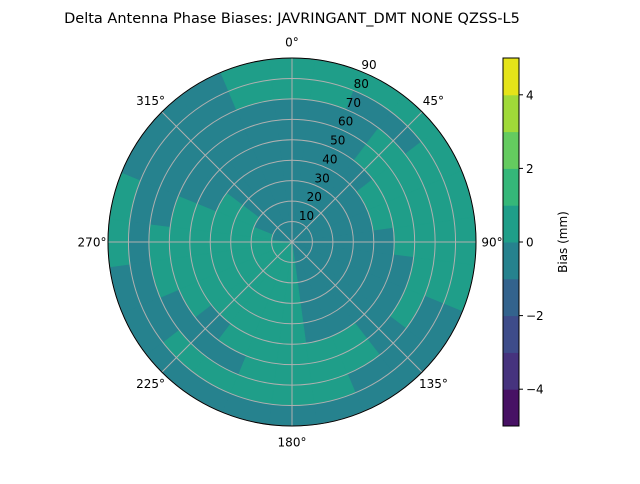  I want to click on r-tick-labels: 10 20 30 40 50 60 70 80 90, so click(338, 140).